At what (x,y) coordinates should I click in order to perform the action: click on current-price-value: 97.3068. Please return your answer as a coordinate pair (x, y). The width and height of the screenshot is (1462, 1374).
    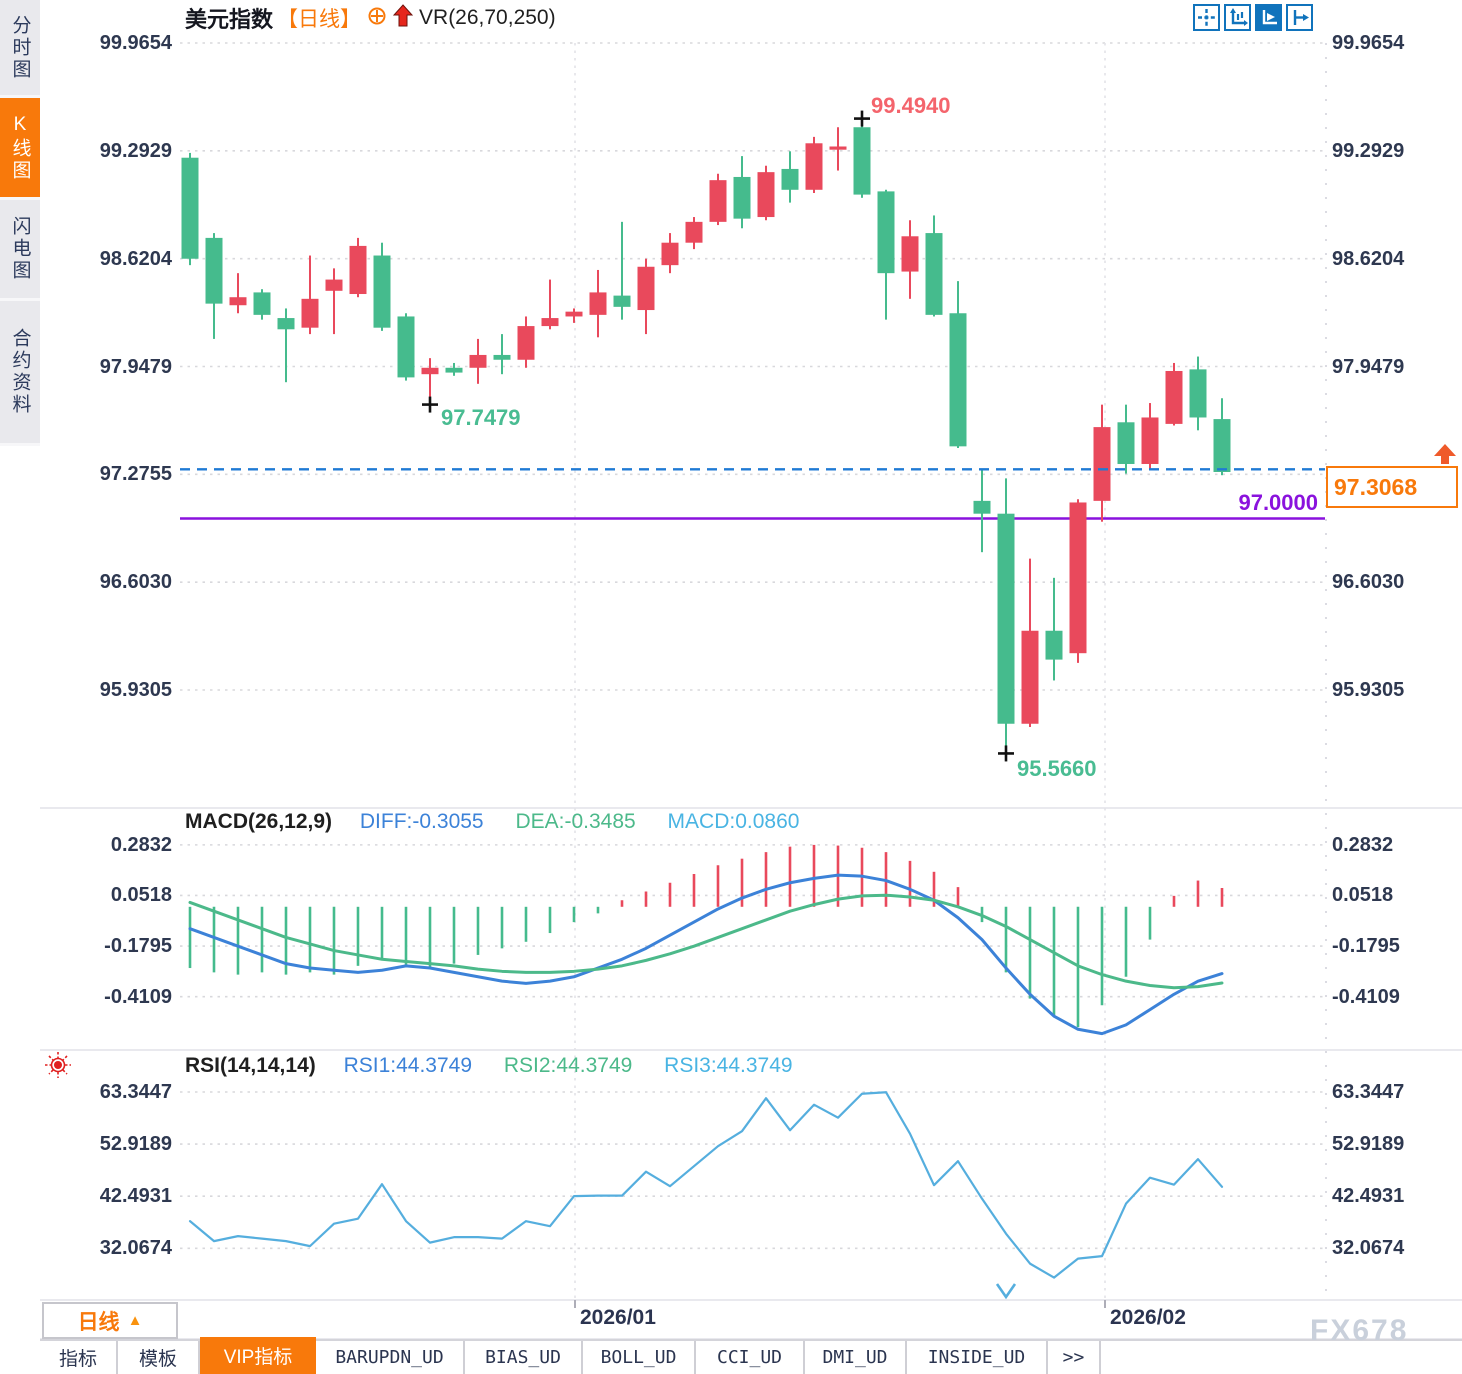
    Looking at the image, I should click on (1376, 486).